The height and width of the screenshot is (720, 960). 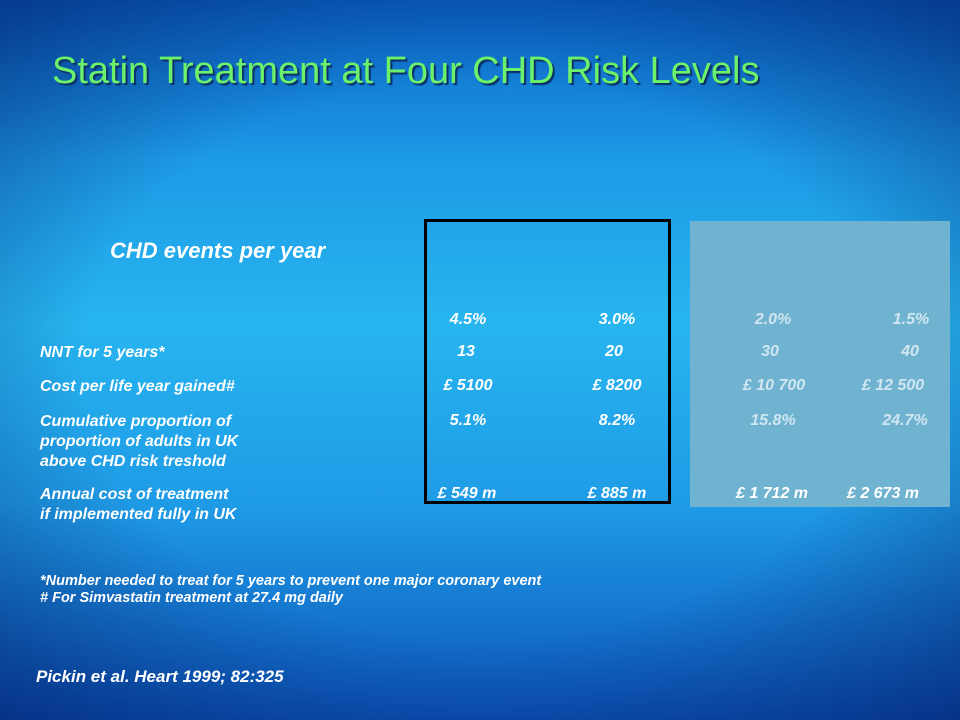 What do you see at coordinates (136, 421) in the screenshot?
I see `row-label-cumulative-line-1: Cumulative proportion of` at bounding box center [136, 421].